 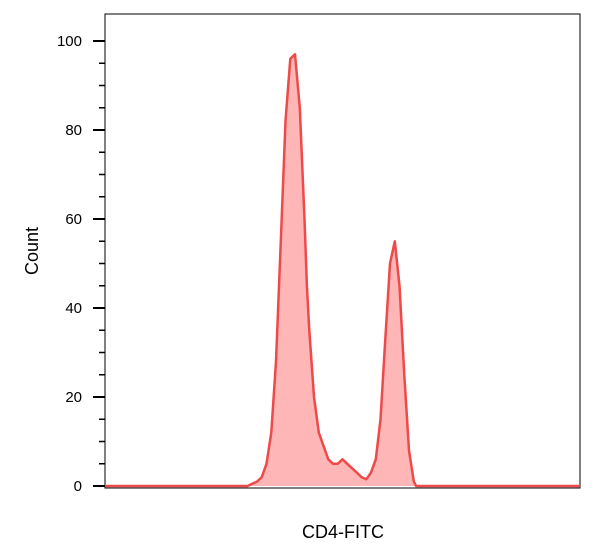 What do you see at coordinates (73, 308) in the screenshot?
I see `y-tick-label: 40` at bounding box center [73, 308].